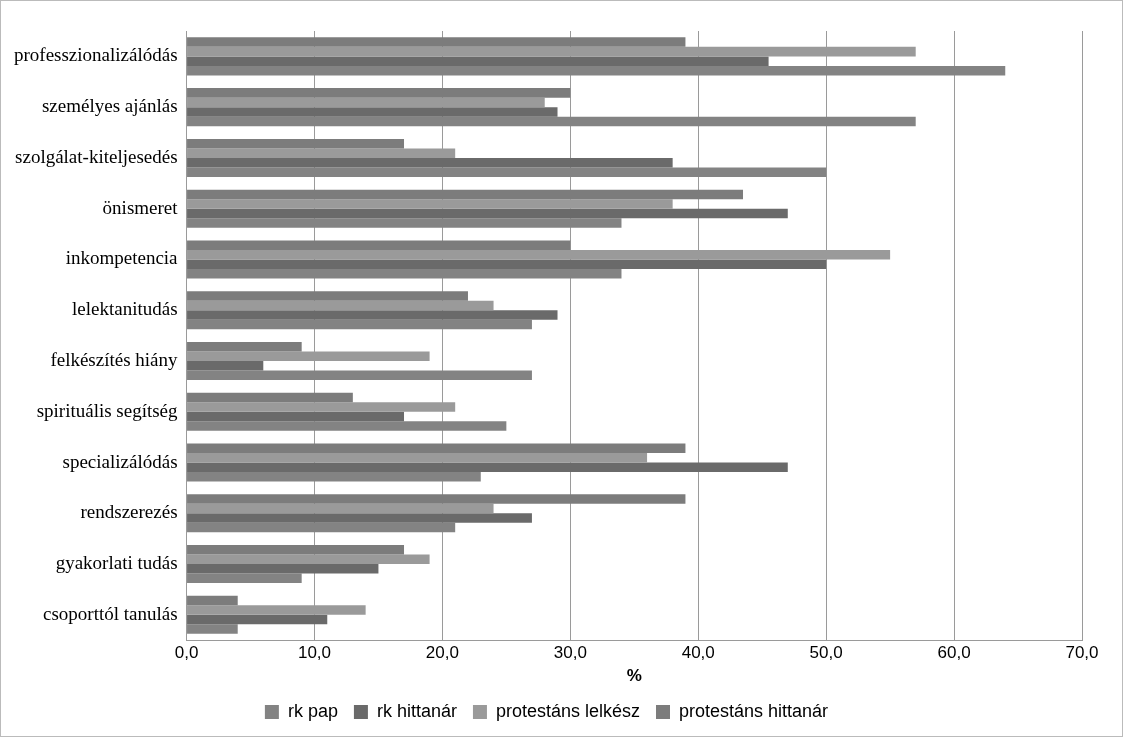  I want to click on y-tick-label: rendszerezés, so click(129, 512).